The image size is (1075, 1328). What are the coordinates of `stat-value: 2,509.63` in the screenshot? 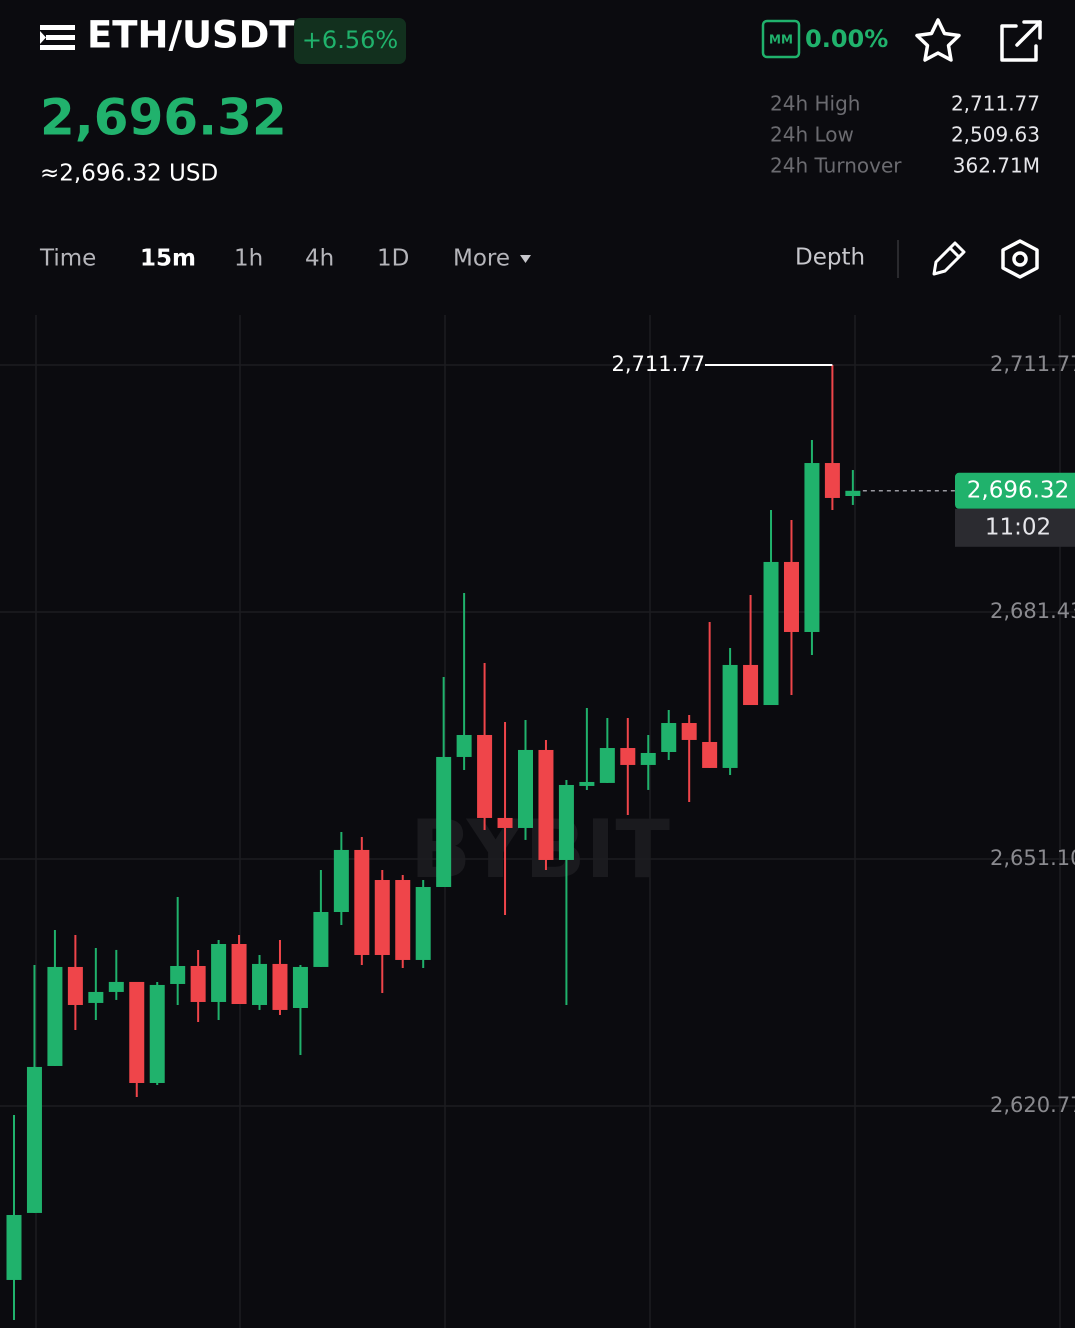 It's located at (995, 135).